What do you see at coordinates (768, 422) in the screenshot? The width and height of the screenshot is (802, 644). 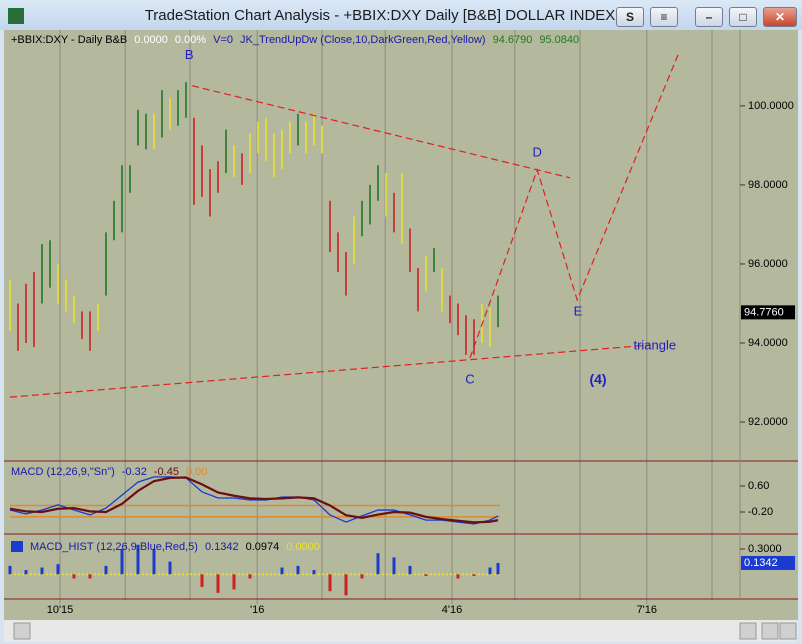 I see `y-tick-label: 92.0000` at bounding box center [768, 422].